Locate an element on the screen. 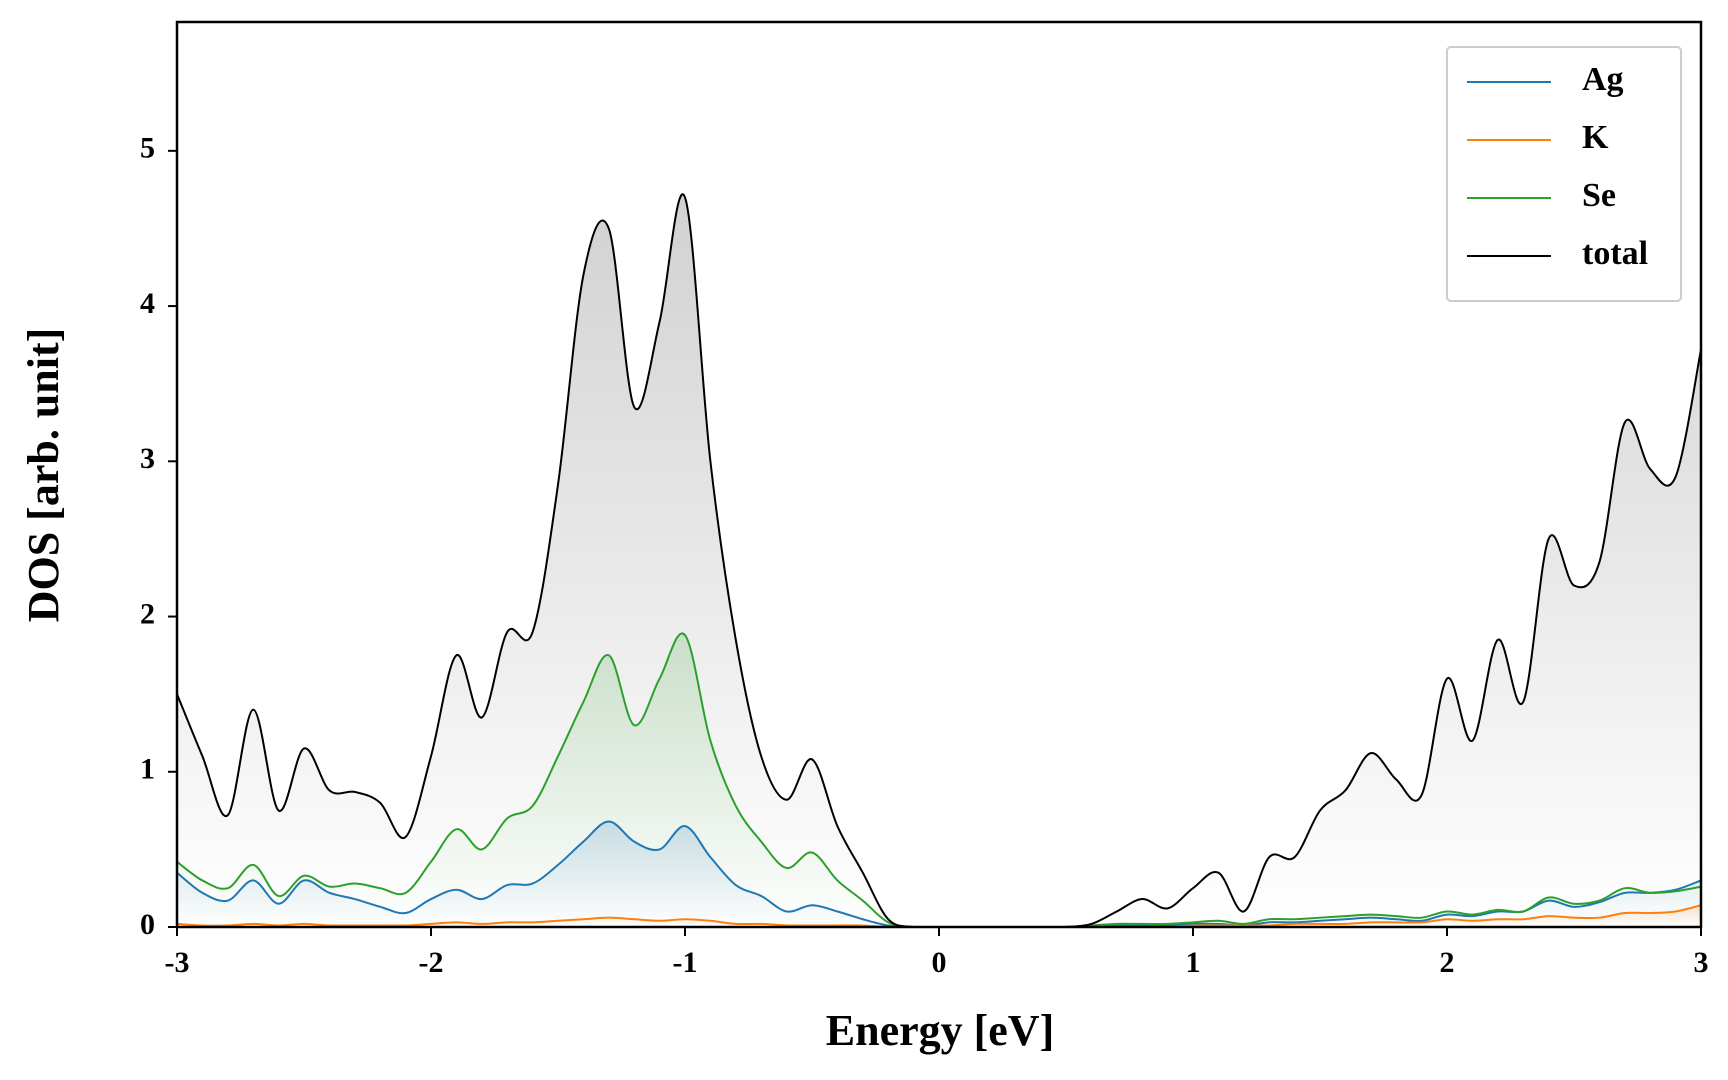 The width and height of the screenshot is (1728, 1080). x-tick-label: -3 is located at coordinates (177, 962).